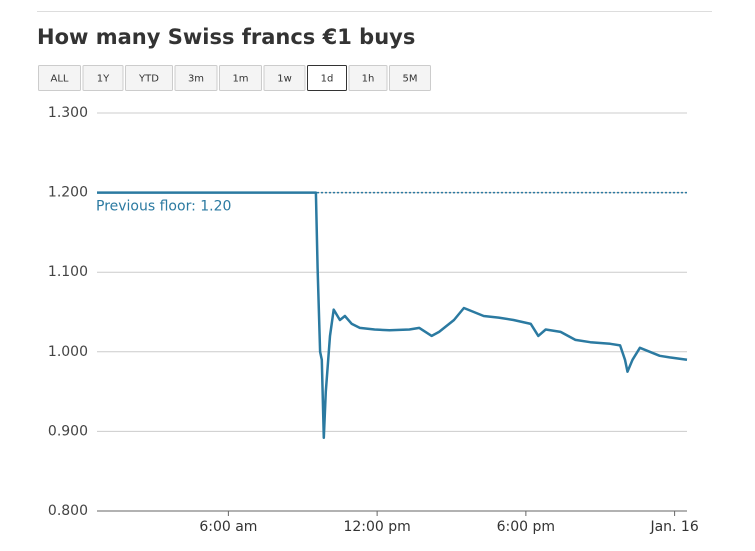 The image size is (755, 551). What do you see at coordinates (68, 352) in the screenshot?
I see `y-tick-label: 1.000` at bounding box center [68, 352].